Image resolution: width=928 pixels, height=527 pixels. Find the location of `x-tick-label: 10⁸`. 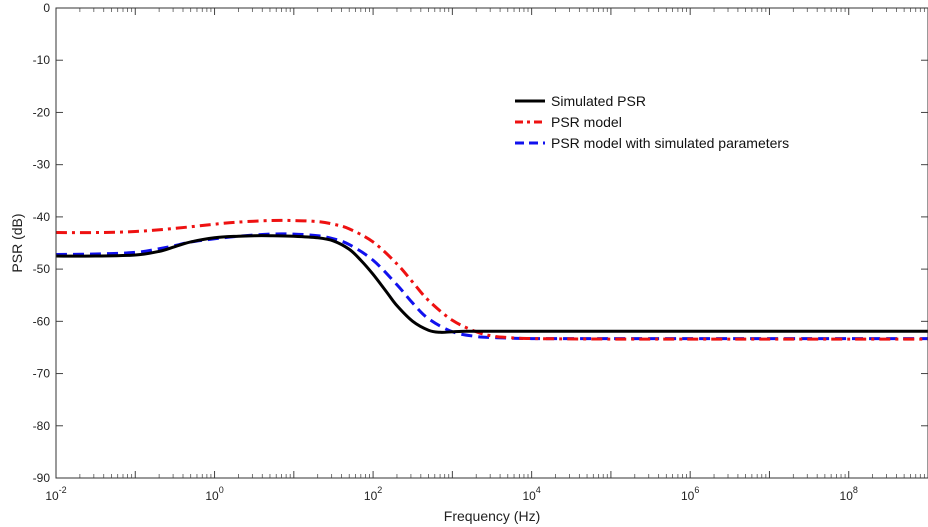

x-tick-label: 10⁸ is located at coordinates (849, 494).